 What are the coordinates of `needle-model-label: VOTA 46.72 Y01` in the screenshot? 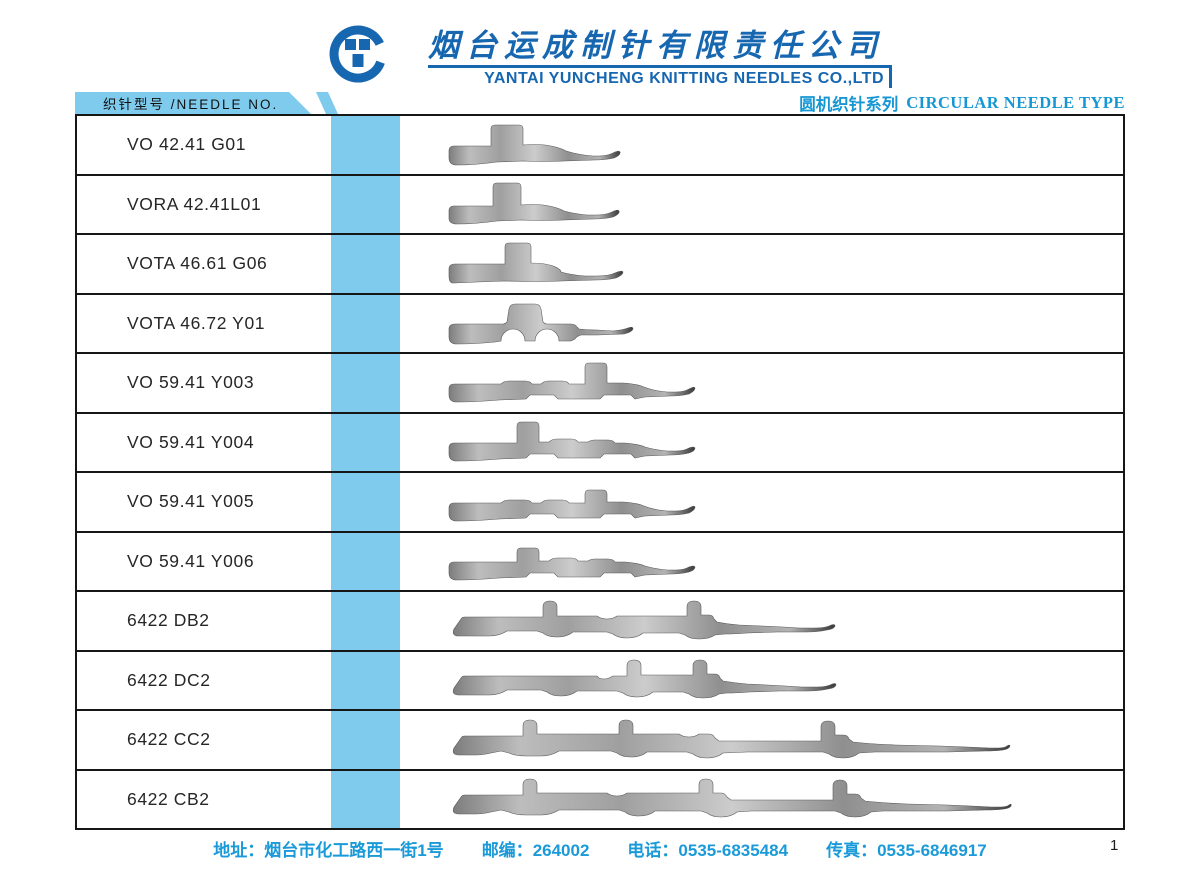 It's located at (196, 322).